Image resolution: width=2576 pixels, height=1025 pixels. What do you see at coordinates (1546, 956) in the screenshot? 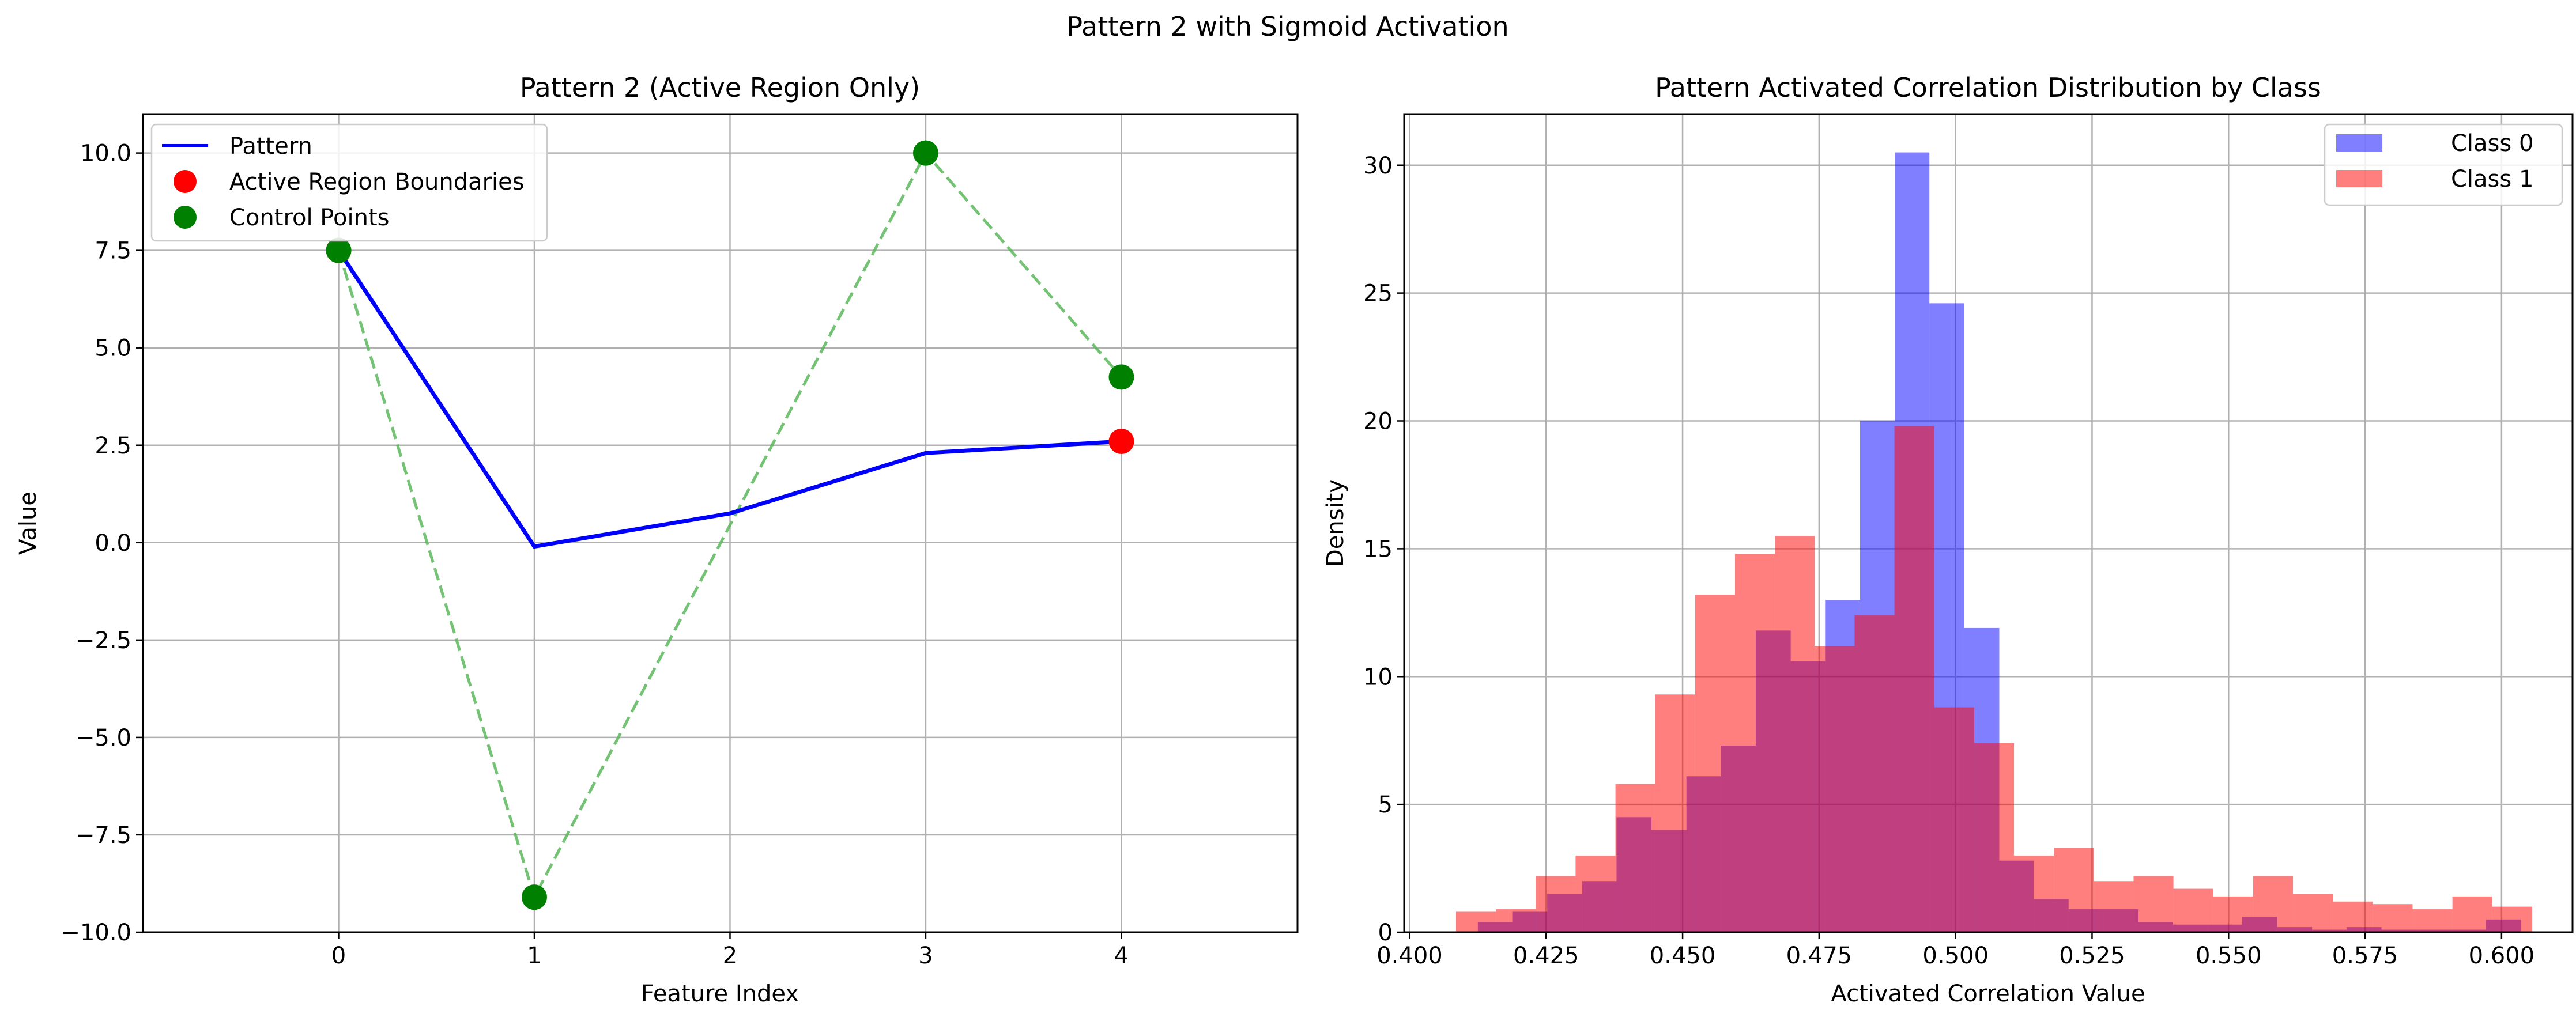
I see `right-x-tick-label: 0.425` at bounding box center [1546, 956].